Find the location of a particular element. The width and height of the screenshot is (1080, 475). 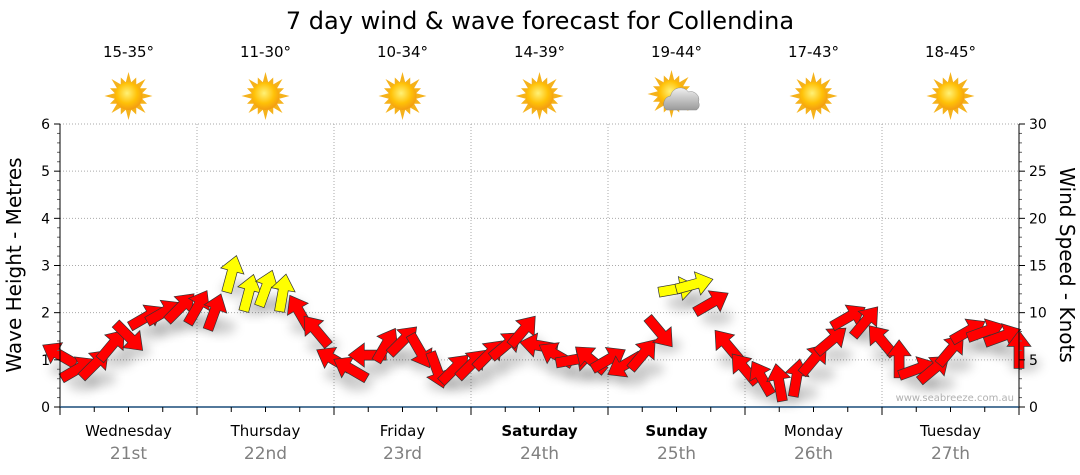

partly-cloudy-icon is located at coordinates (673, 94).